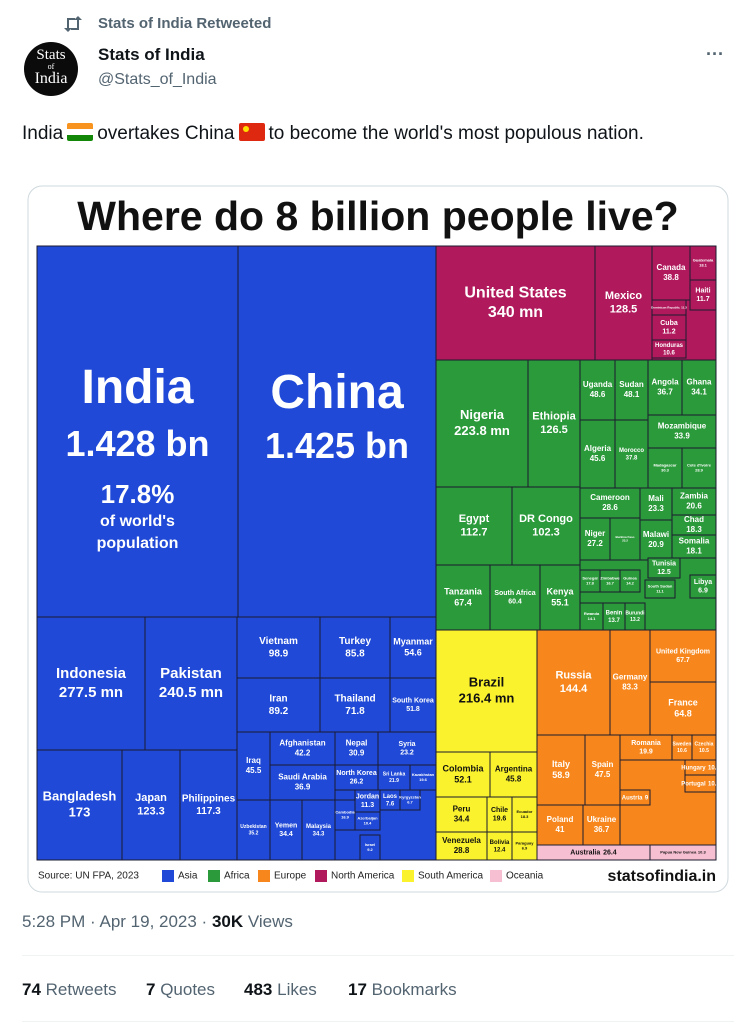  I want to click on cell-label: DR Congo, so click(546, 519).